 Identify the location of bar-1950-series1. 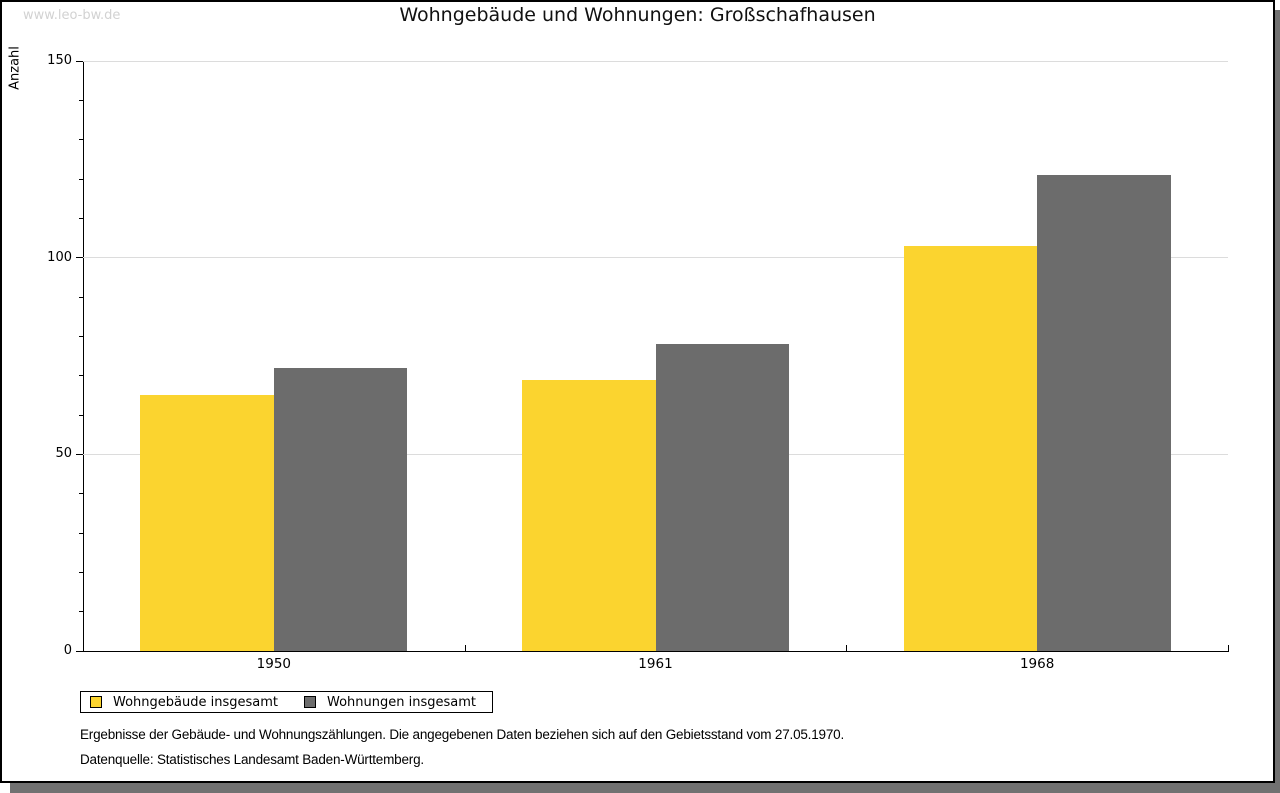
(340, 509).